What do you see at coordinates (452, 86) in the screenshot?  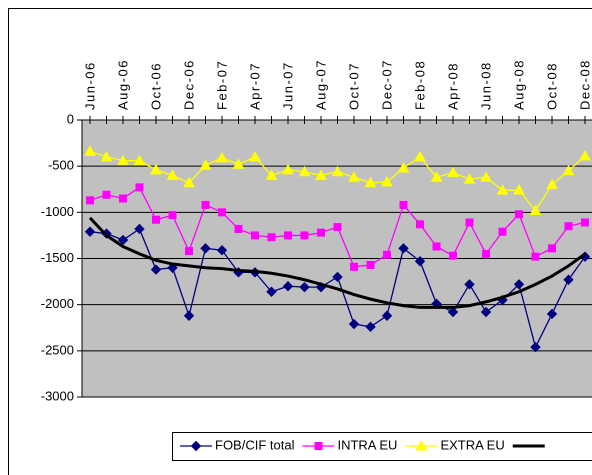 I see `x-tick-label: Apr-08` at bounding box center [452, 86].